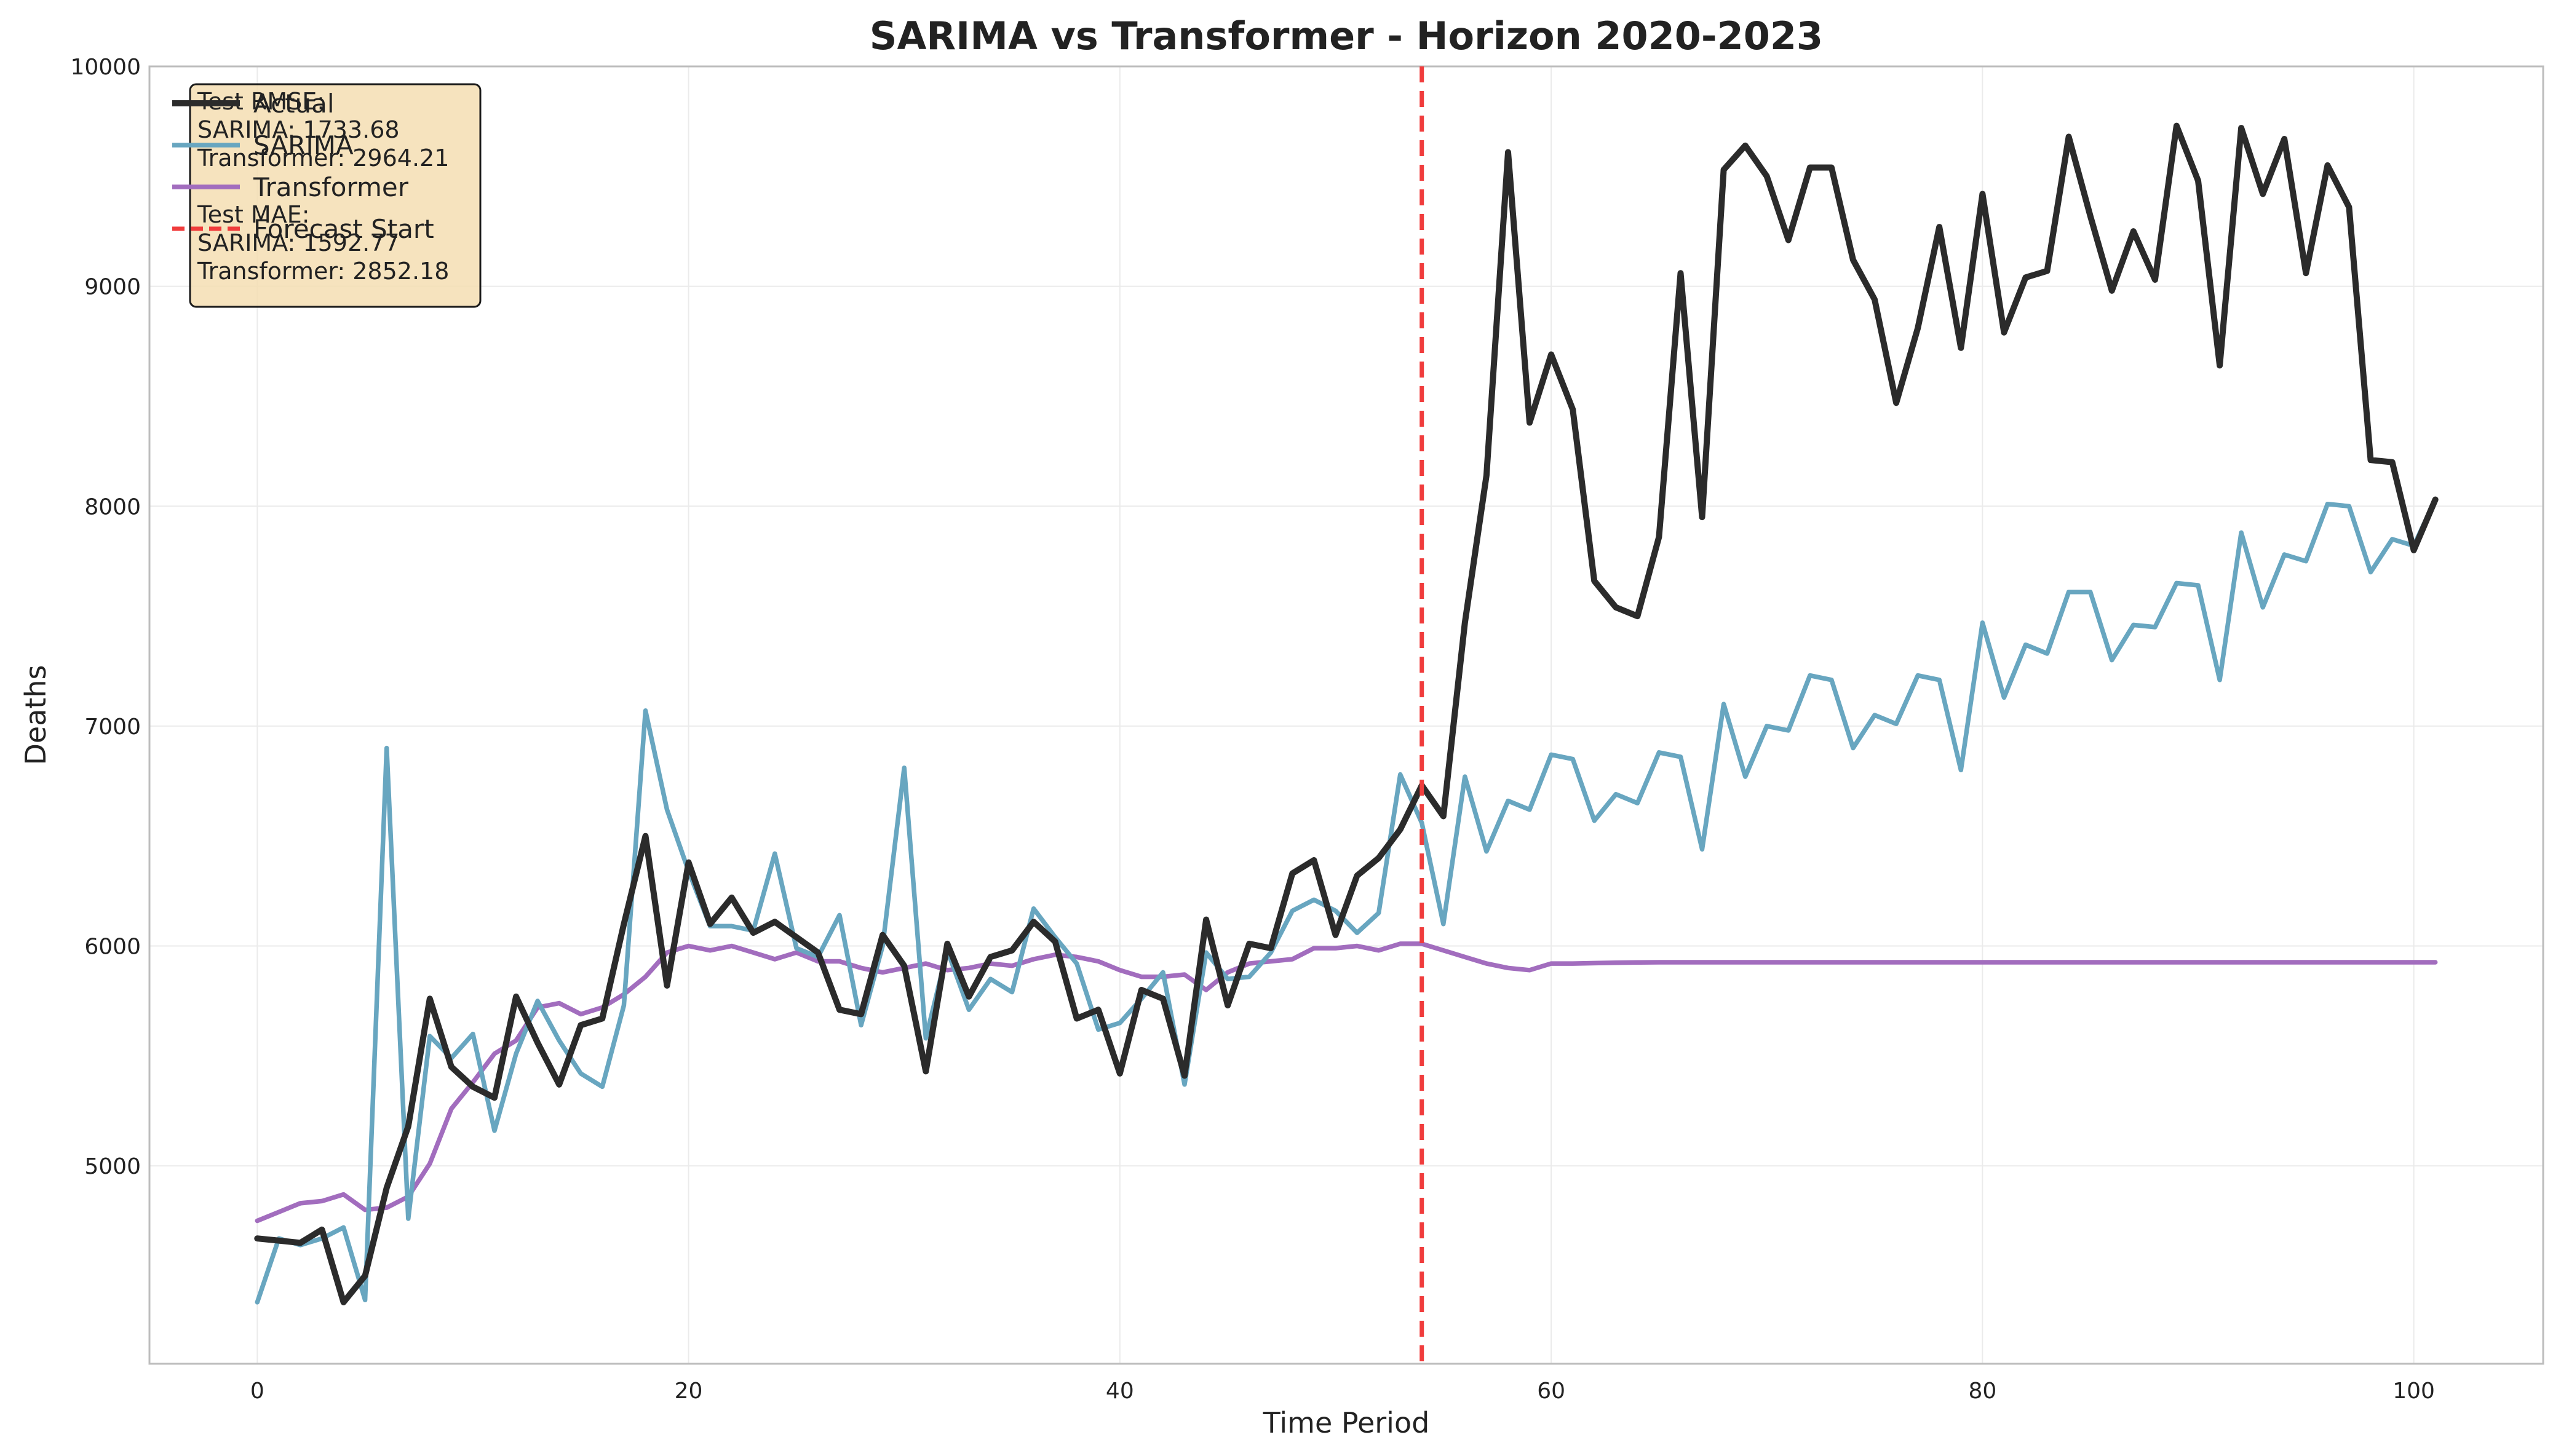 The height and width of the screenshot is (1456, 2561). What do you see at coordinates (254, 214) in the screenshot?
I see `metrics-line: Test MAE:` at bounding box center [254, 214].